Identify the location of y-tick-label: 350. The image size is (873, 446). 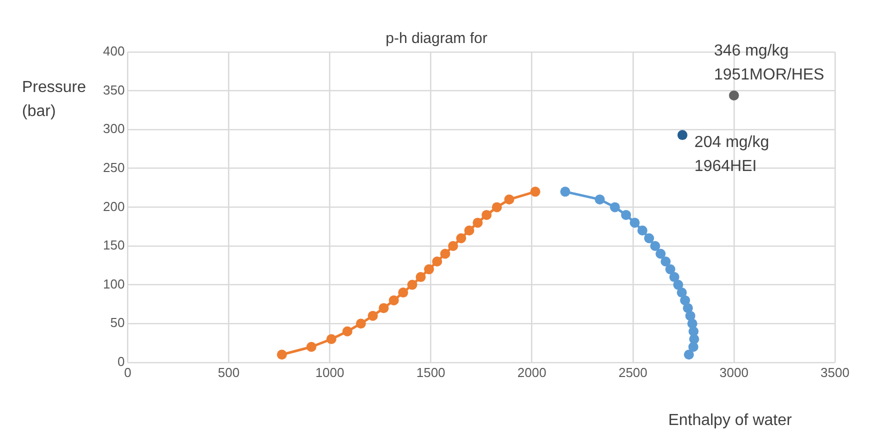
(113, 90).